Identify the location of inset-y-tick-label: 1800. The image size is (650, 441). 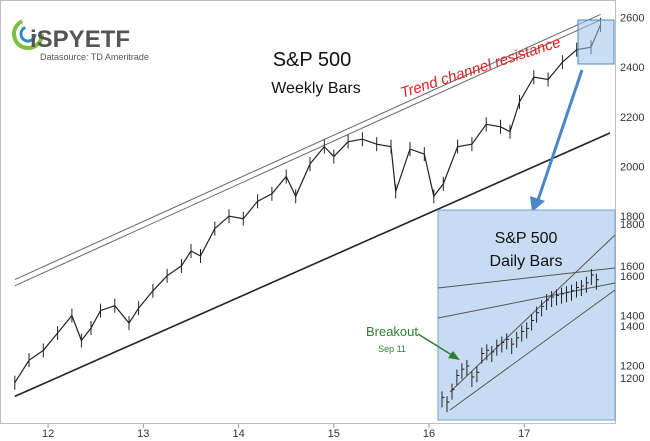
(632, 225).